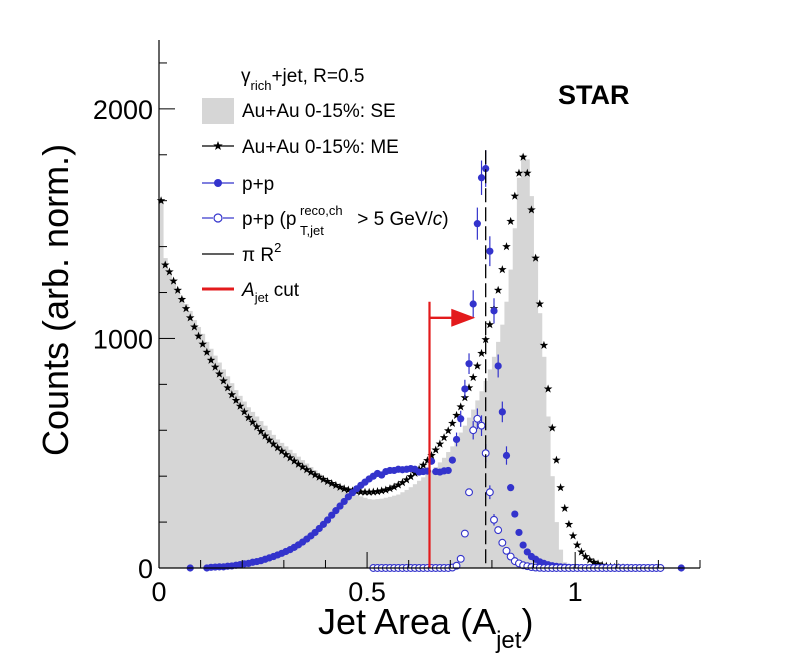 This screenshot has height=668, width=789. Describe the element at coordinates (321, 210) in the screenshot. I see `legend-ppcut-sup: reco,ch` at that location.